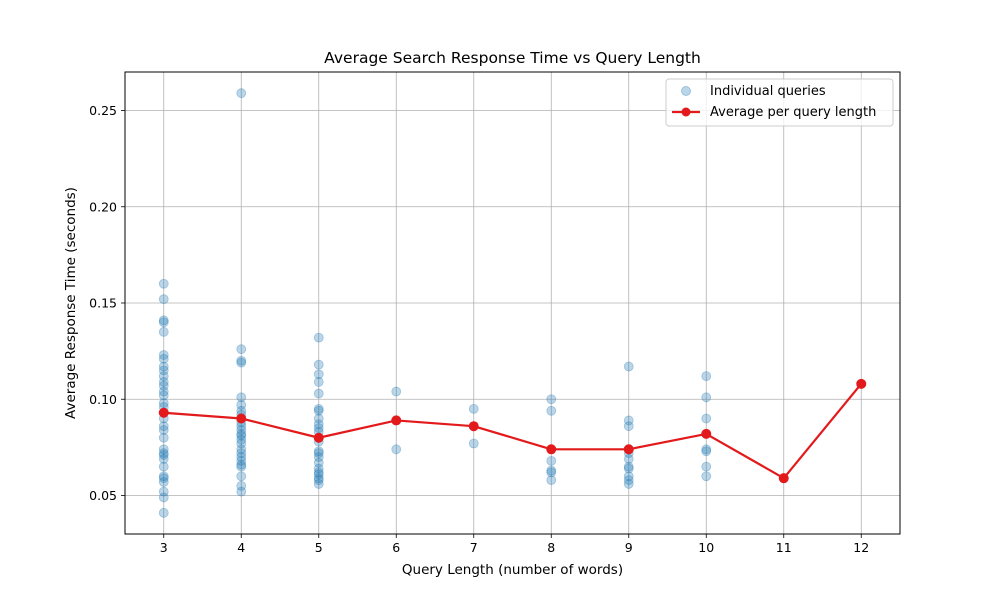 The height and width of the screenshot is (600, 1000). Describe the element at coordinates (793, 112) in the screenshot. I see `legend-label-average: Average per query length` at that location.